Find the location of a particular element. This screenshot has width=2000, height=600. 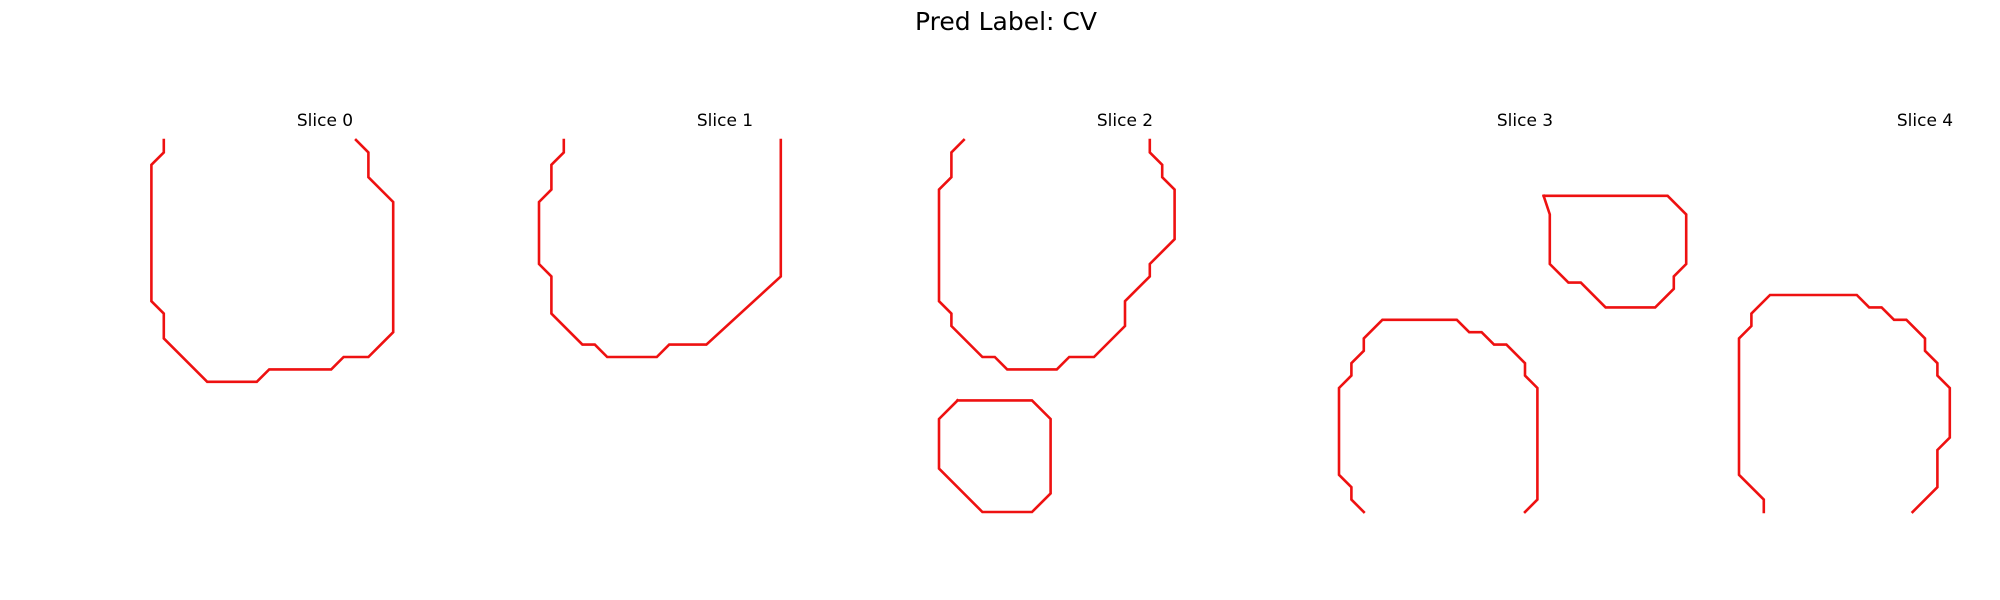

slice-panel-0: Slice 0 is located at coordinates (272, 247).